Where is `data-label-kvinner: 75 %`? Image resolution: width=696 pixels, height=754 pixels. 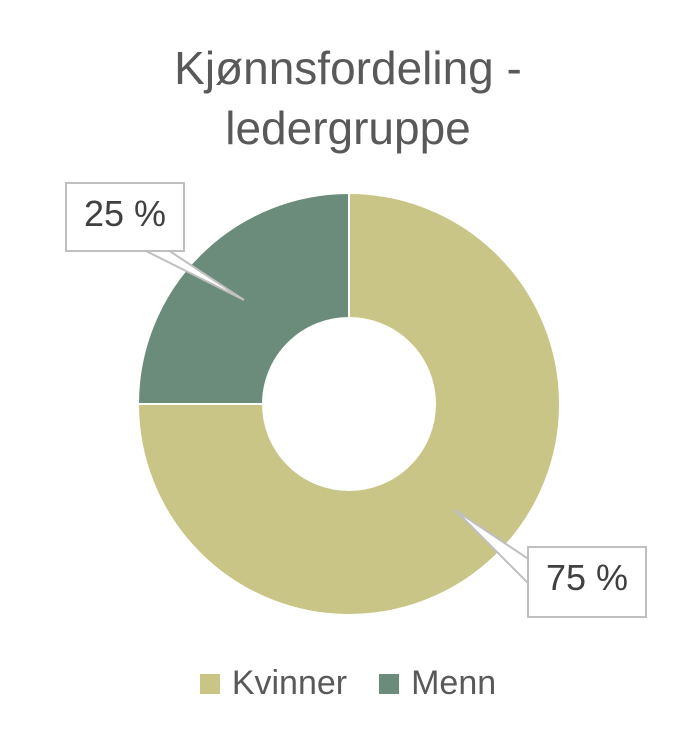 data-label-kvinner: 75 % is located at coordinates (587, 582).